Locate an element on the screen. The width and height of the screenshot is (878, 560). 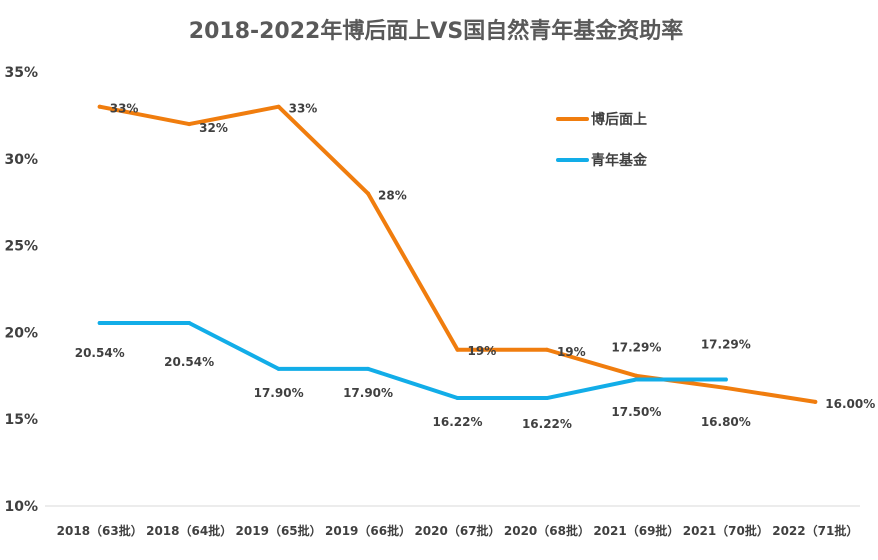
data-label-boshihou: 16.80% is located at coordinates (726, 422).